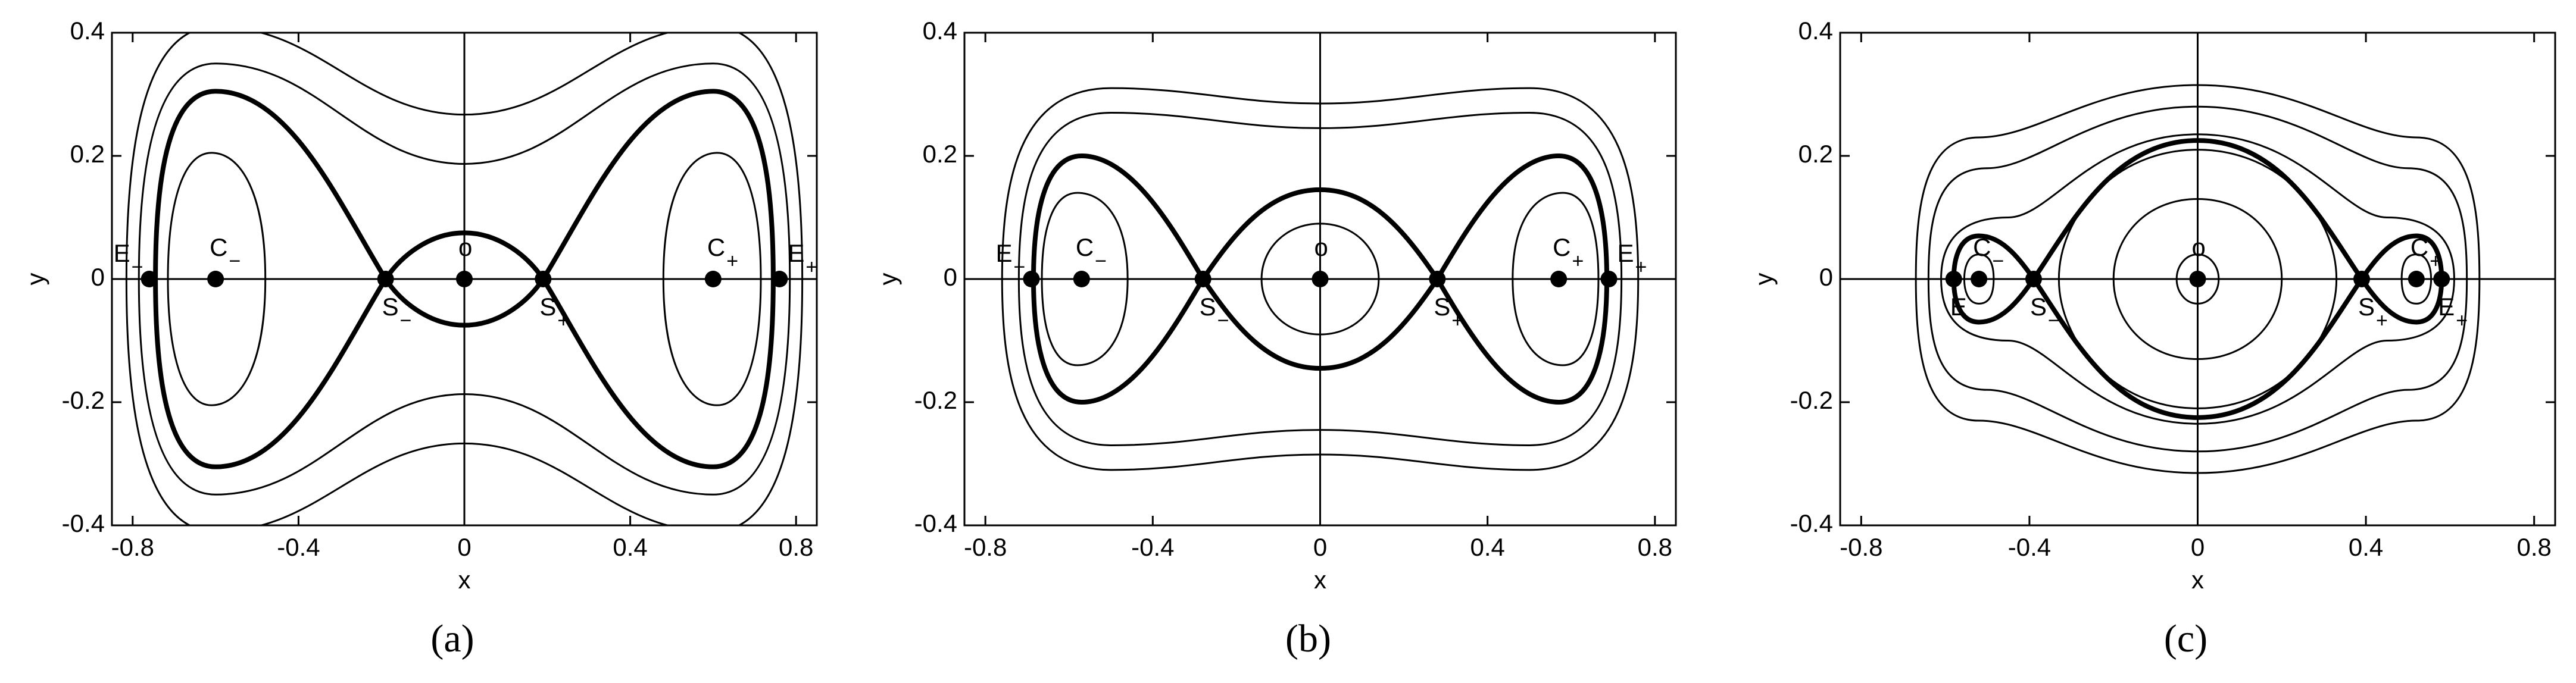 Image resolution: width=2576 pixels, height=683 pixels. Describe the element at coordinates (452, 639) in the screenshot. I see `panel-label: (a)` at that location.